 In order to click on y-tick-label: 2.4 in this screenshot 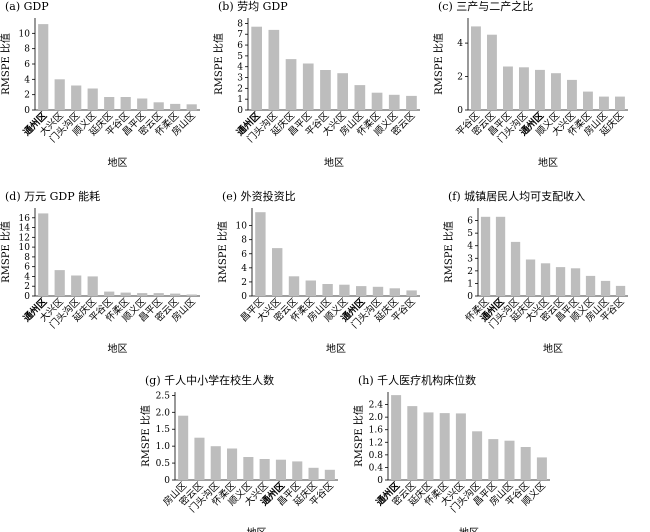, I will do `click(376, 406)`.